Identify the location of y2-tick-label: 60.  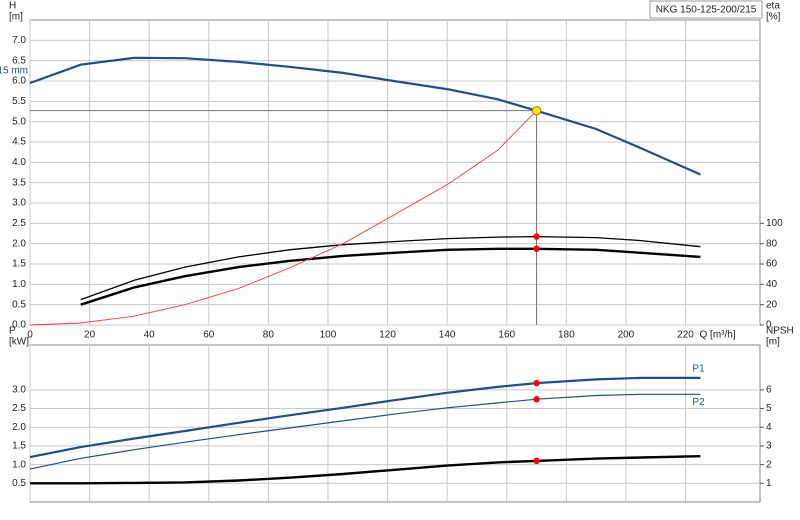
(772, 264).